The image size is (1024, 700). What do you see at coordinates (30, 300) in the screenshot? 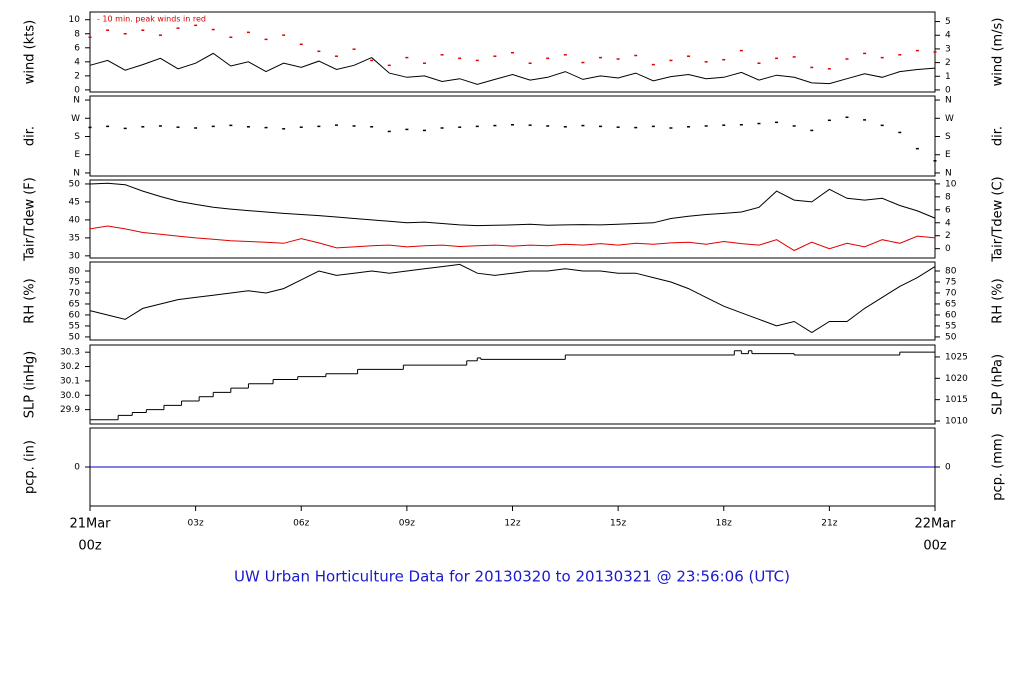
I see `y-axis-label: RH (%)` at bounding box center [30, 300].